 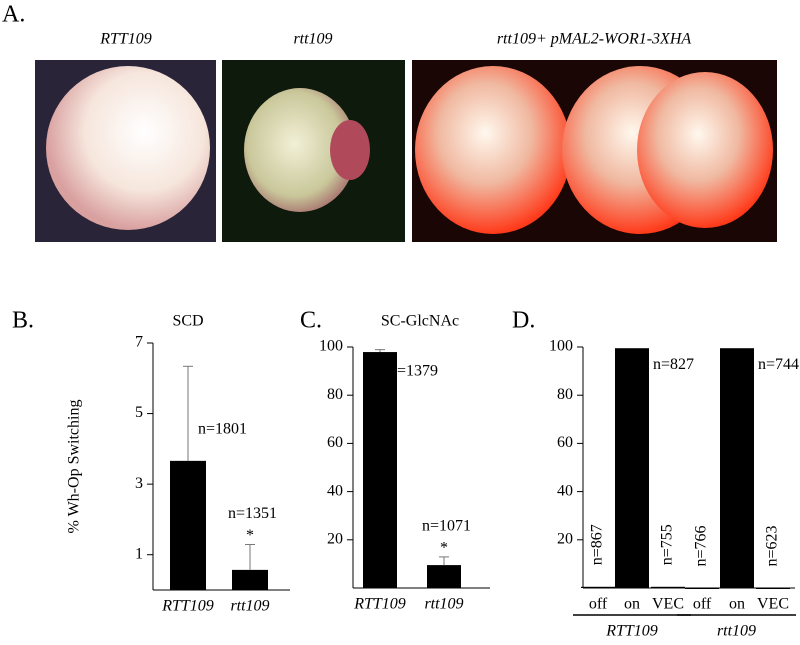 I want to click on panel-label: A., so click(x=13, y=15).